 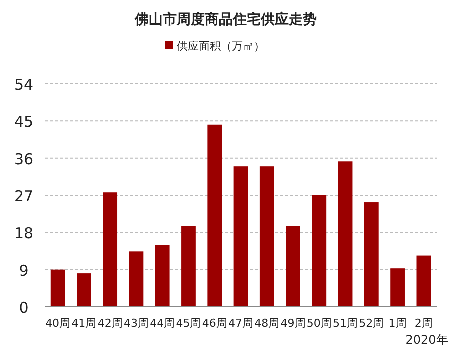 What do you see at coordinates (84, 323) in the screenshot?
I see `x-tick-label: 41周` at bounding box center [84, 323].